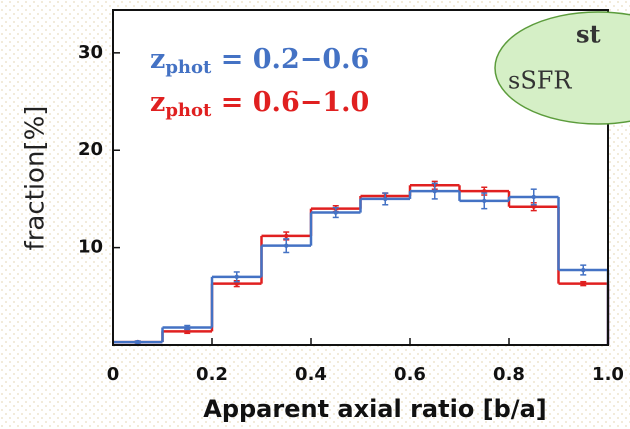  What do you see at coordinates (36, 178) in the screenshot?
I see `y-axis-label: fraction[%]` at bounding box center [36, 178].